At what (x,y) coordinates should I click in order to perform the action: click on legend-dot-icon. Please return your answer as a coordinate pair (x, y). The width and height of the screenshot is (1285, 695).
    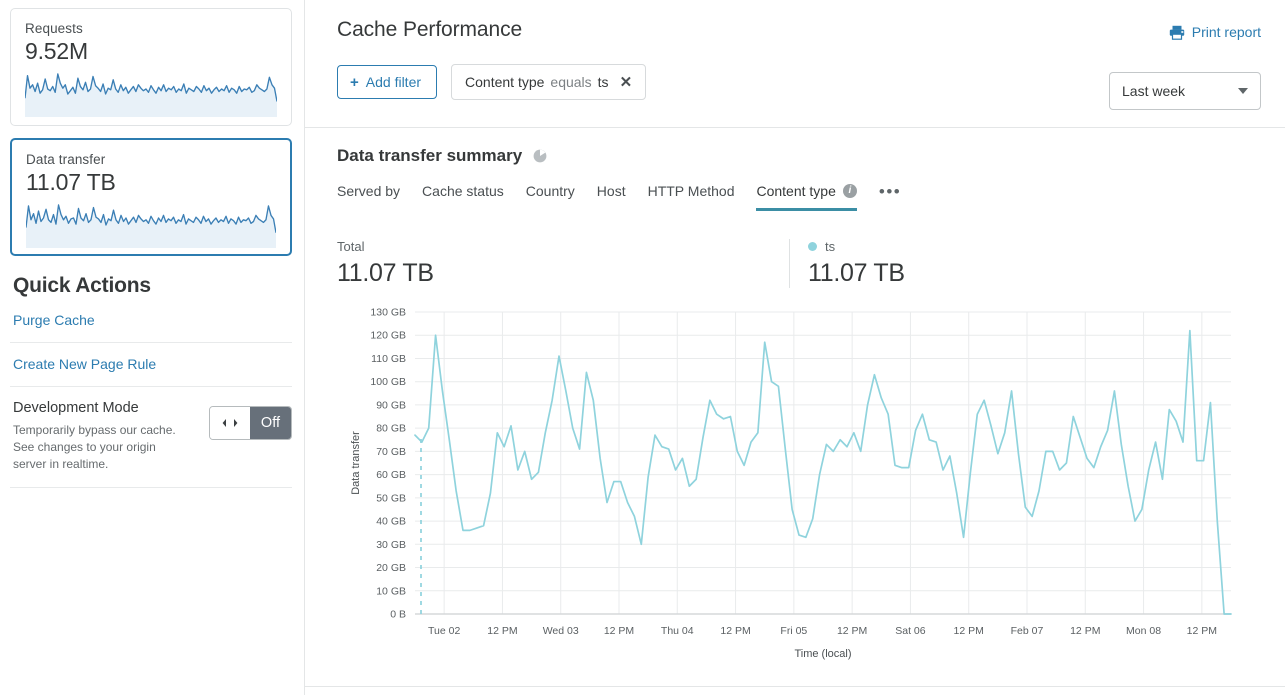
    Looking at the image, I should click on (812, 246).